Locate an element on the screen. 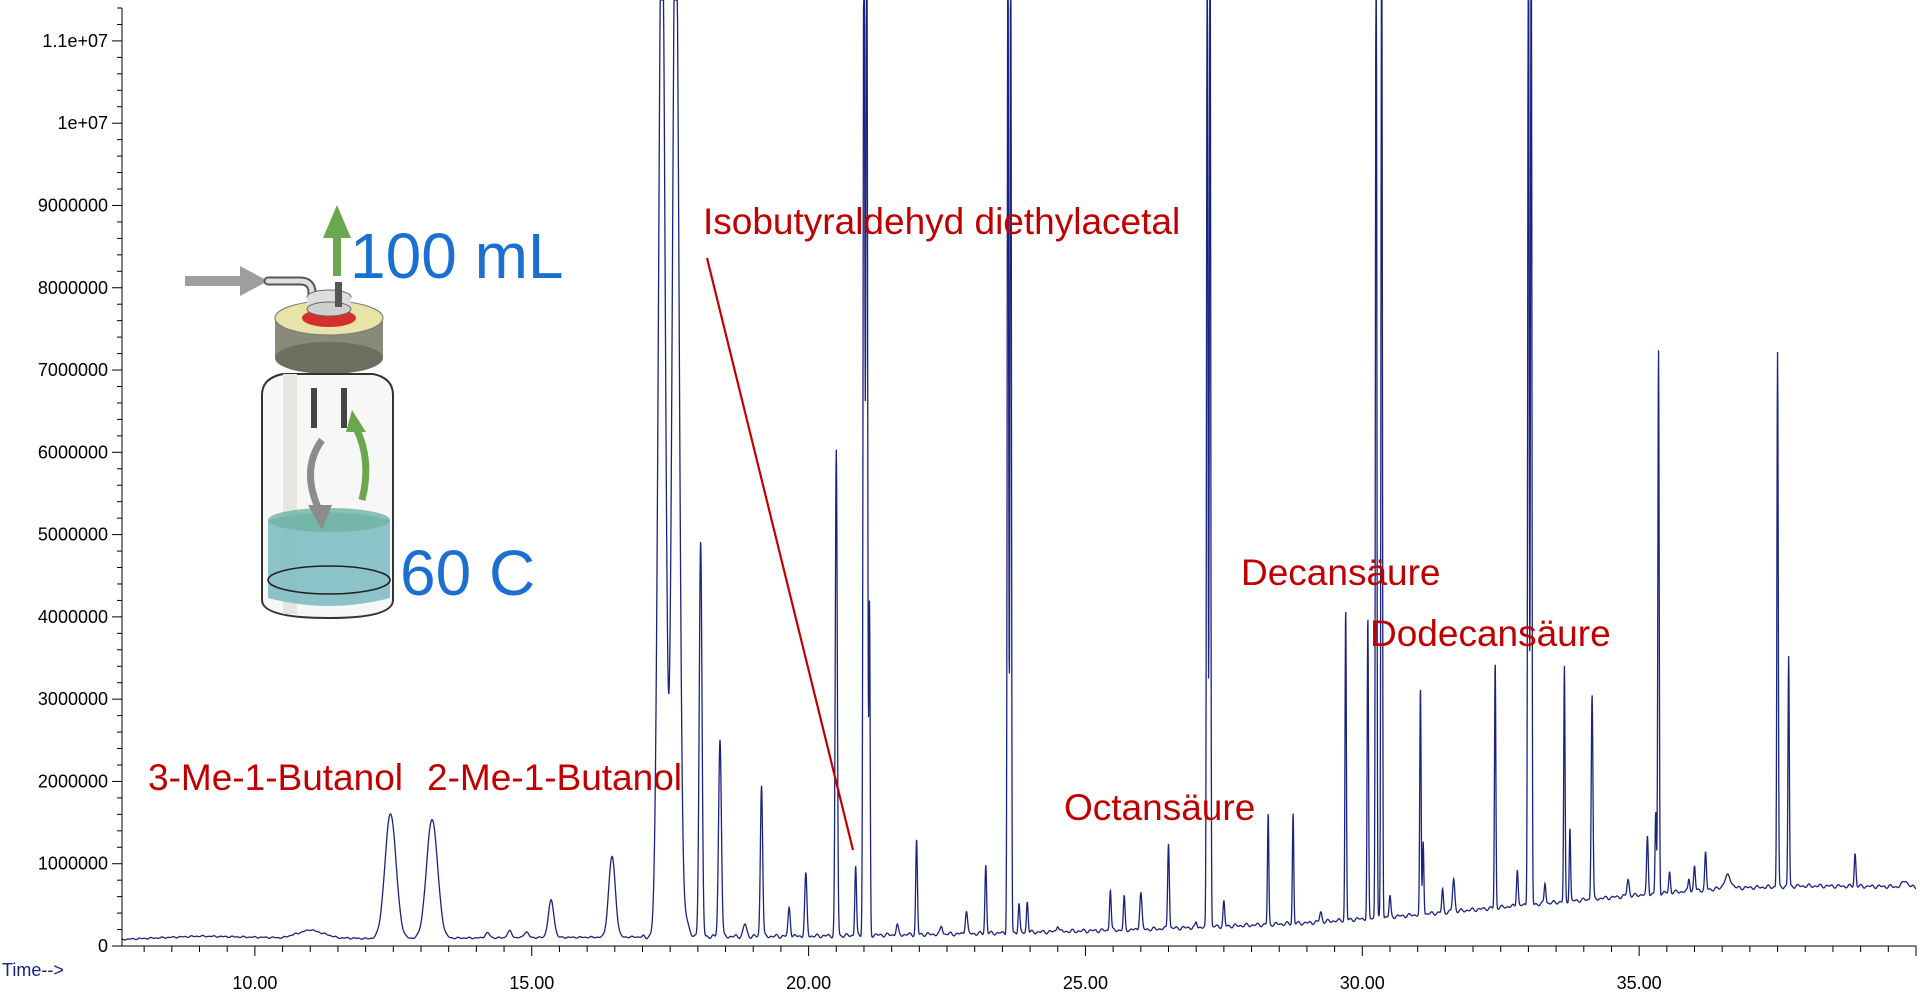 The width and height of the screenshot is (1920, 994). annotation-decansaeure: Decansäure is located at coordinates (1341, 572).